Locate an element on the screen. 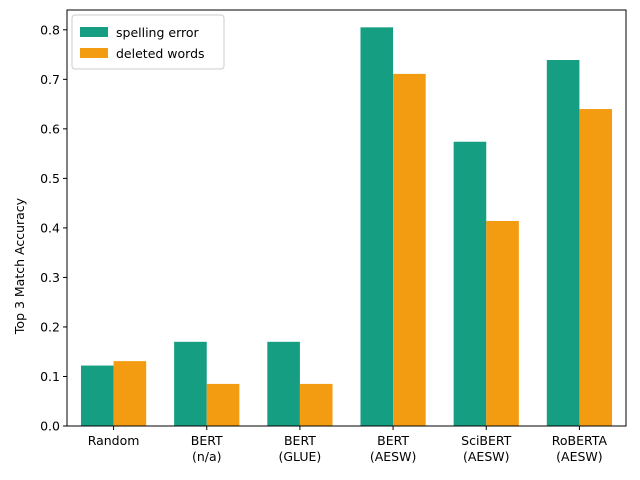 Image resolution: width=640 pixels, height=480 pixels. x-tick-label: Random is located at coordinates (114, 440).